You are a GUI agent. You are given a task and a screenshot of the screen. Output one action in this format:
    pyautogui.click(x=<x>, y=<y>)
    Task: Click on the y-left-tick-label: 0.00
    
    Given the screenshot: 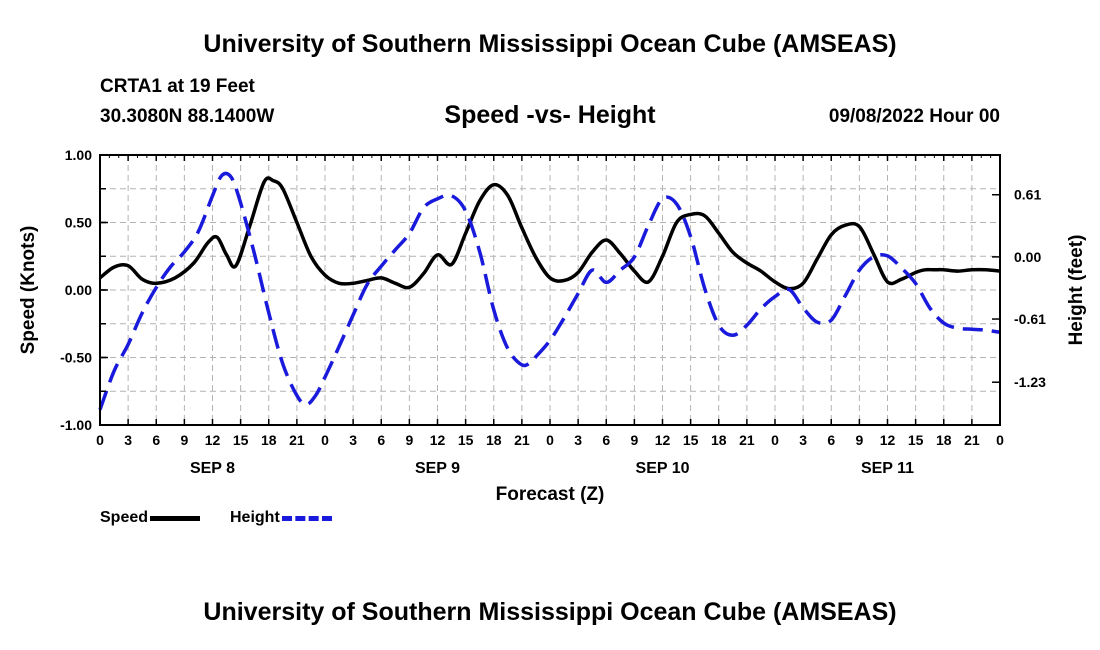 What is the action you would take?
    pyautogui.click(x=78, y=290)
    